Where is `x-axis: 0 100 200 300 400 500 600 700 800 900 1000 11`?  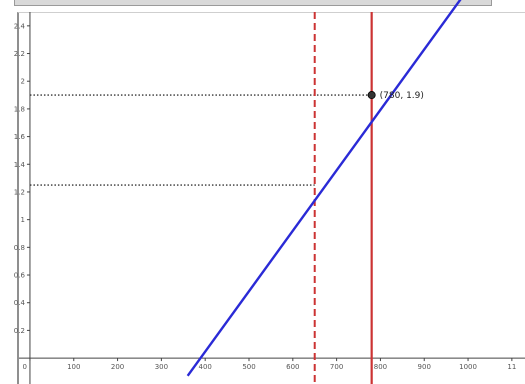 x-axis: 0 100 200 300 400 500 600 700 800 900 1000 11 is located at coordinates (272, 364).